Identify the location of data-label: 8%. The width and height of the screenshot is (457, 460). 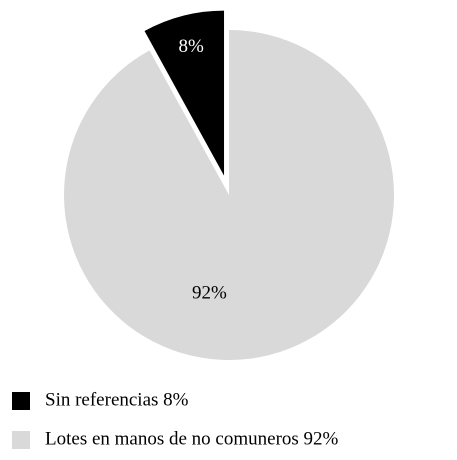
(192, 46).